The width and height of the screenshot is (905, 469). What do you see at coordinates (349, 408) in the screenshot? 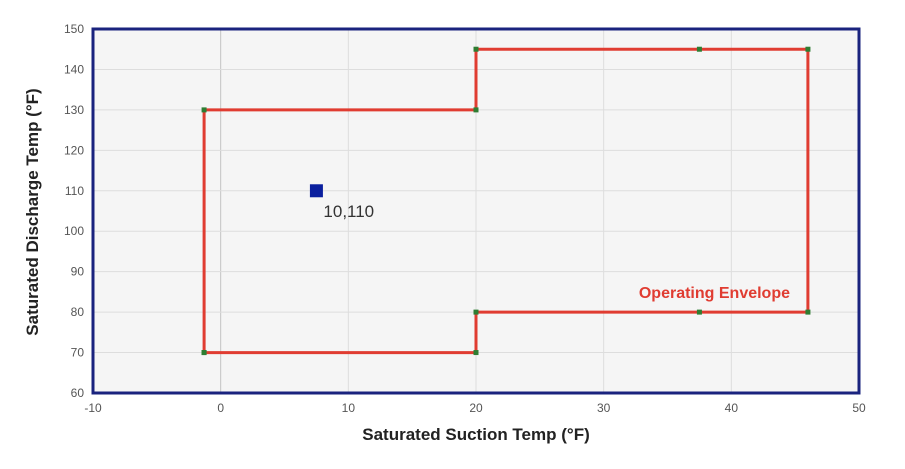
I see `x-tick-label: 10` at bounding box center [349, 408].